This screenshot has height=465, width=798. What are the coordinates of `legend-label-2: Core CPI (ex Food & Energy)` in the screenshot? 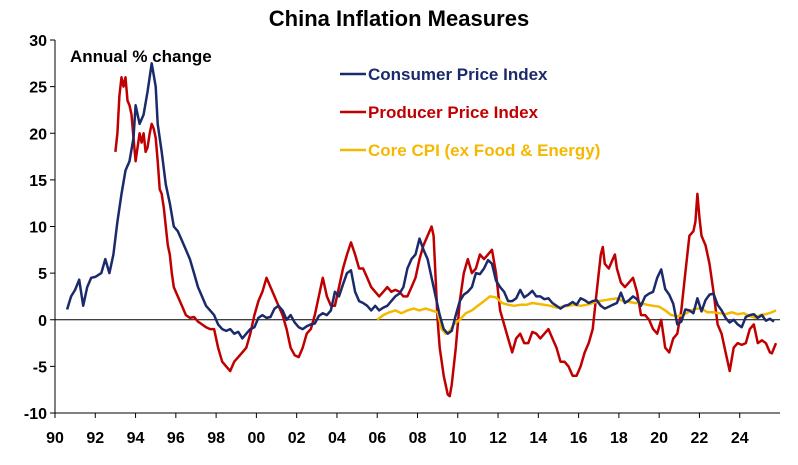 It's located at (484, 150).